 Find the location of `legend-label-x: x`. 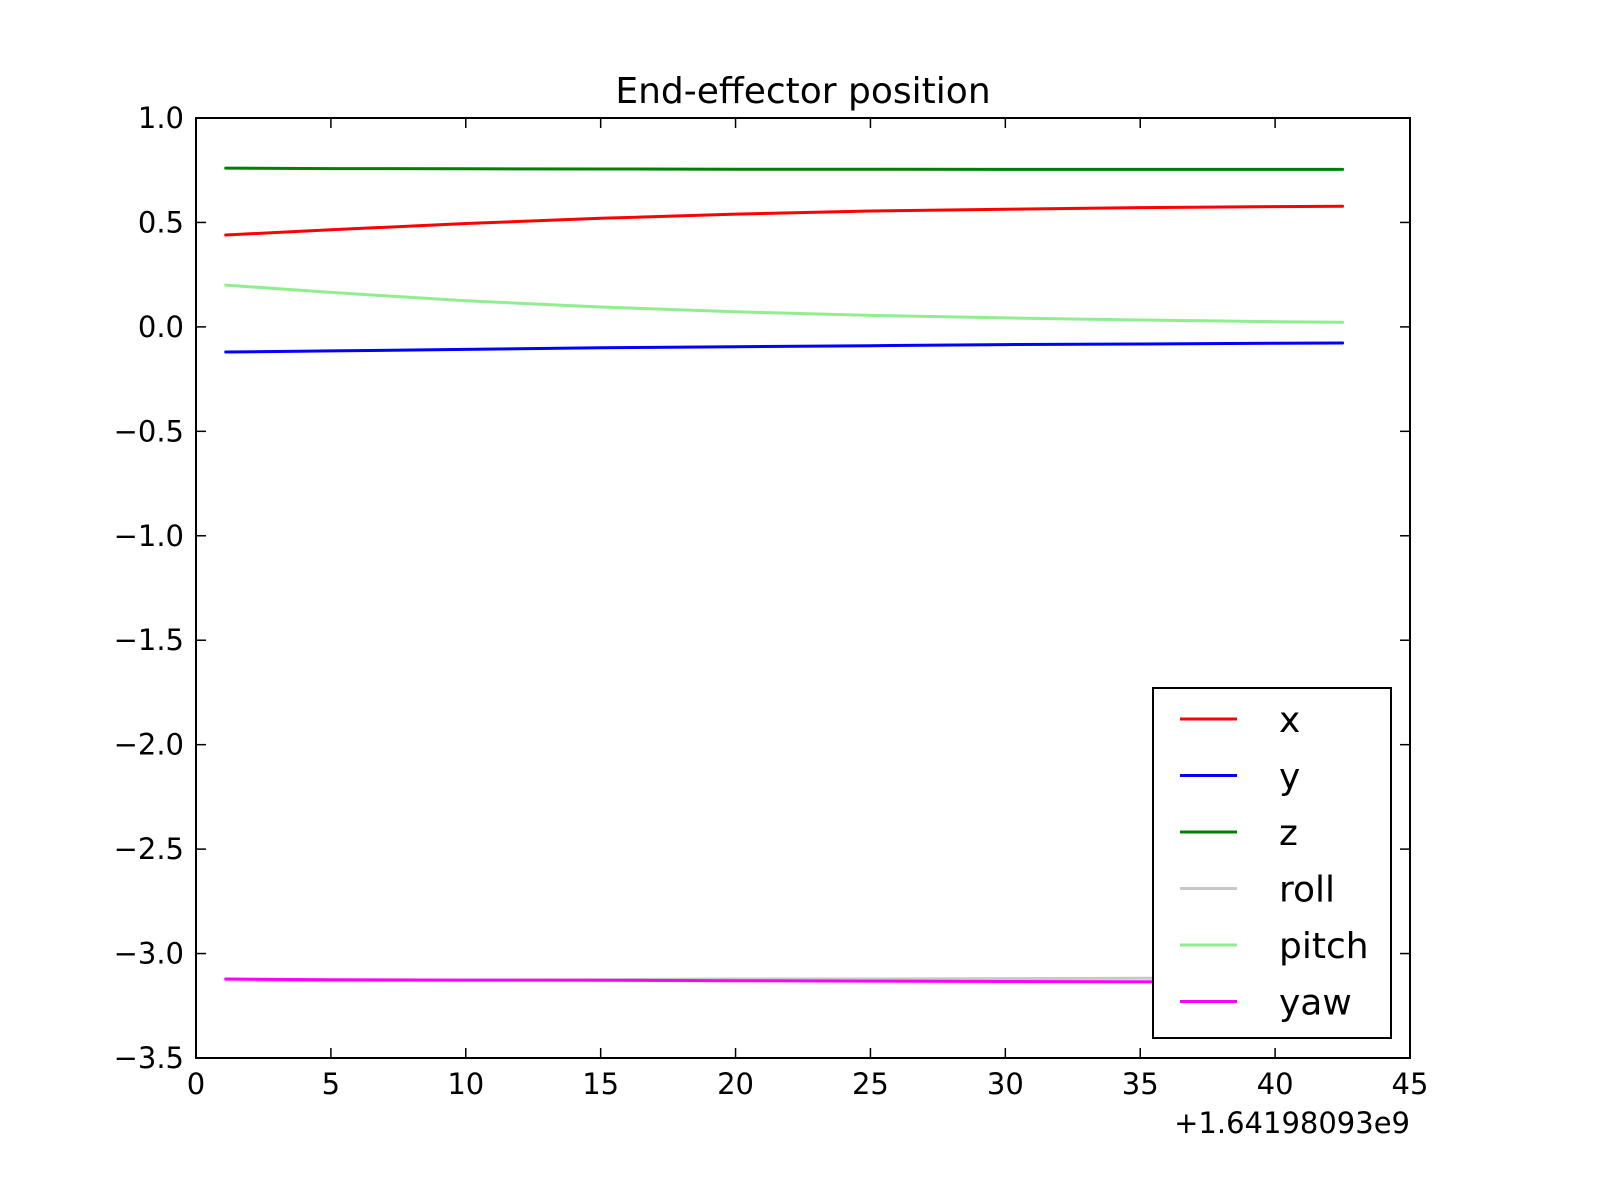

legend-label-x: x is located at coordinates (1289, 720).